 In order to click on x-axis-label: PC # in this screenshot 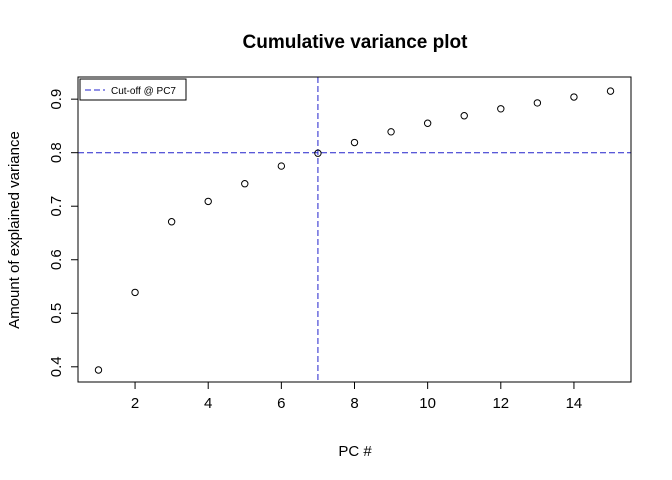, I will do `click(355, 451)`.